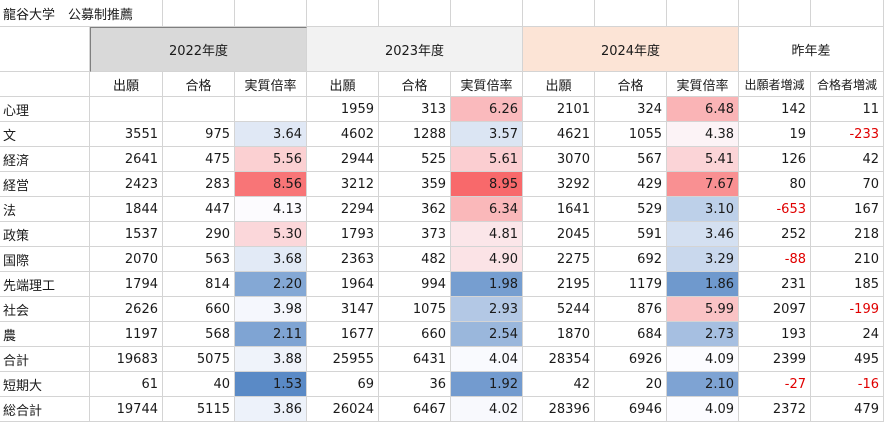 The image size is (884, 422). What do you see at coordinates (847, 384) in the screenshot?
I see `passer-diff-cell: -16` at bounding box center [847, 384].